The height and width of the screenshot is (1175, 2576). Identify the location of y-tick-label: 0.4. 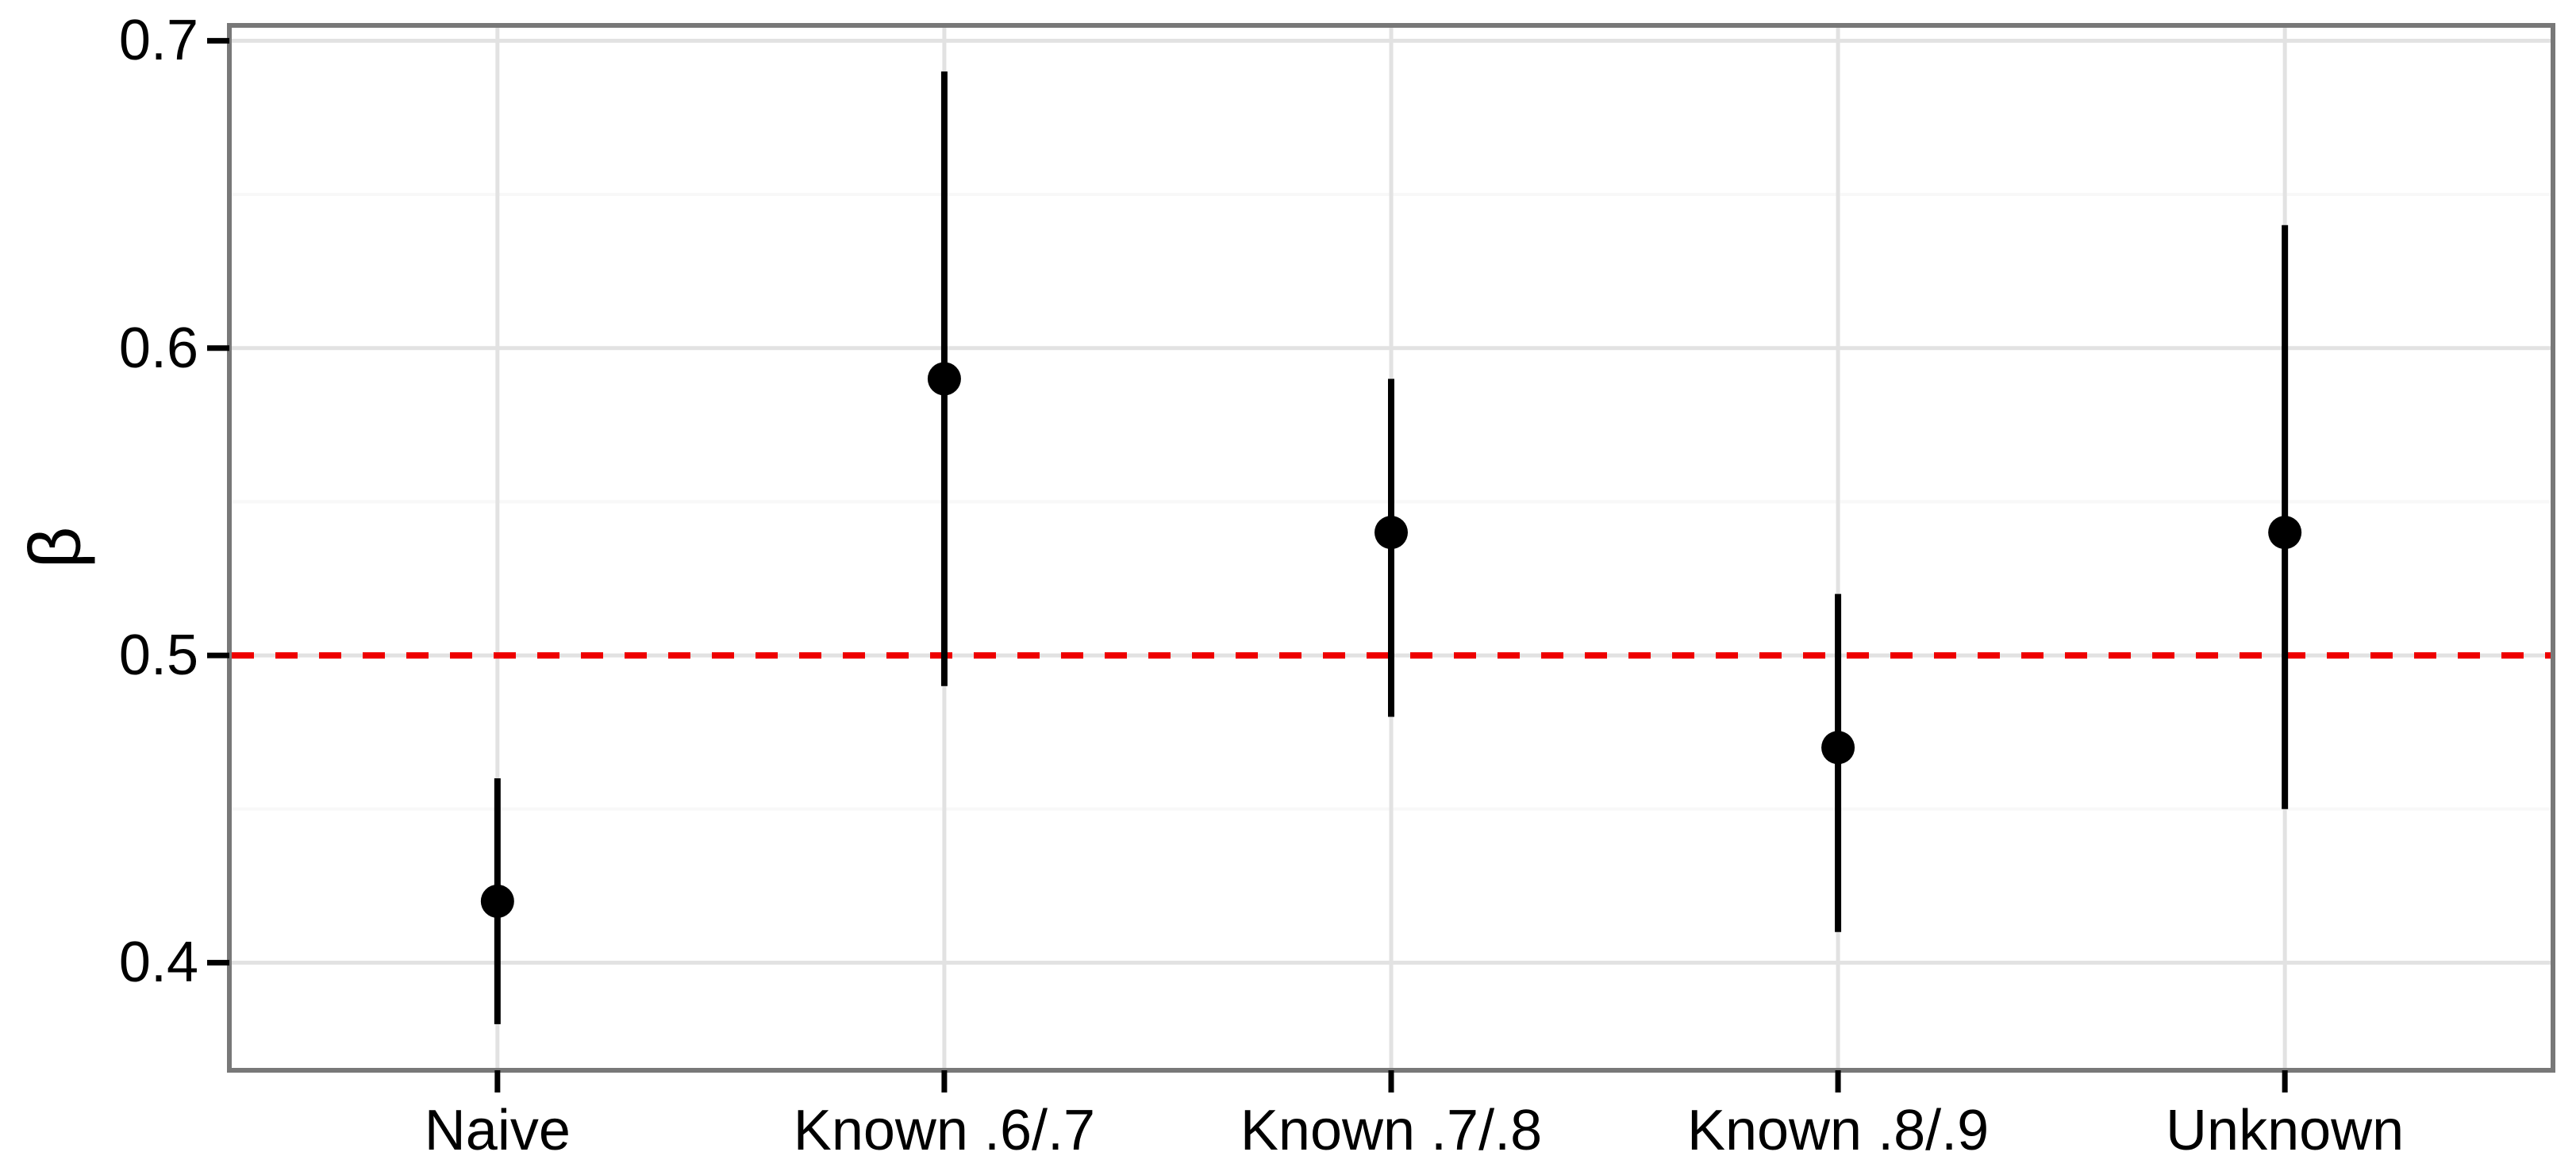
(158, 963).